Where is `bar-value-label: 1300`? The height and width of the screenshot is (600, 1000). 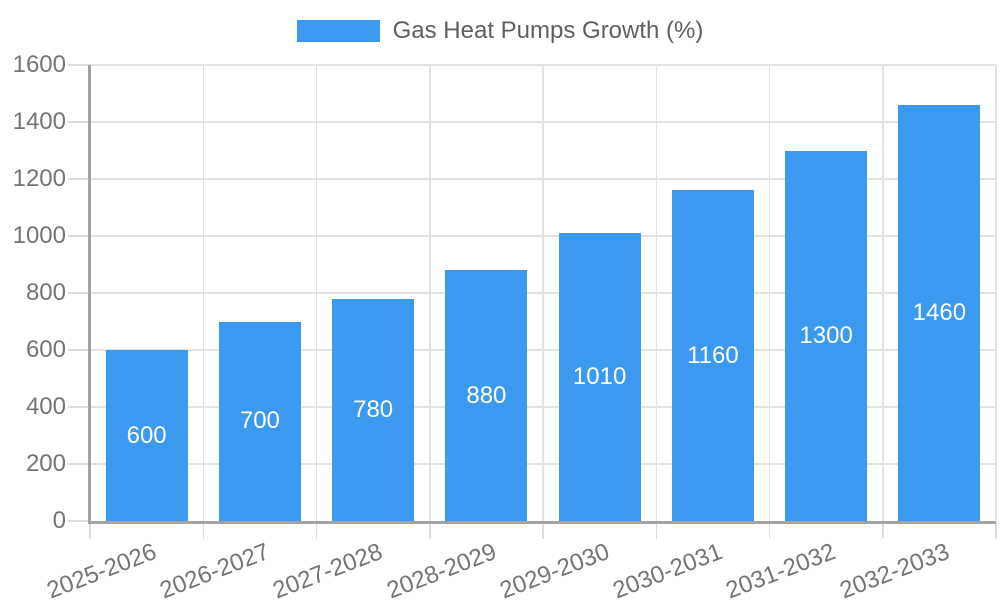 bar-value-label: 1300 is located at coordinates (826, 335).